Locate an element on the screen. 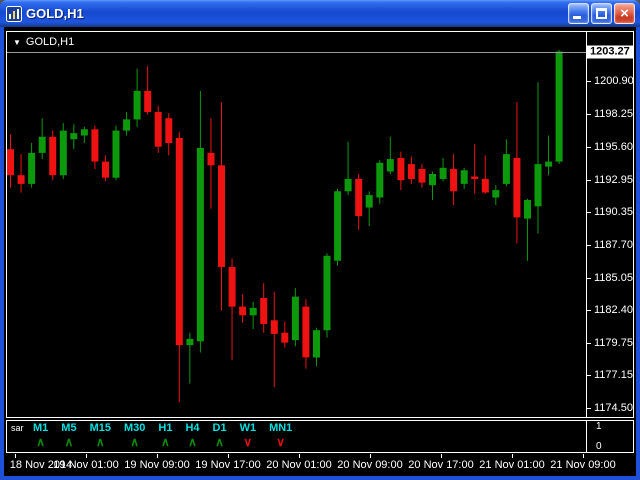  close-button: × is located at coordinates (624, 13).